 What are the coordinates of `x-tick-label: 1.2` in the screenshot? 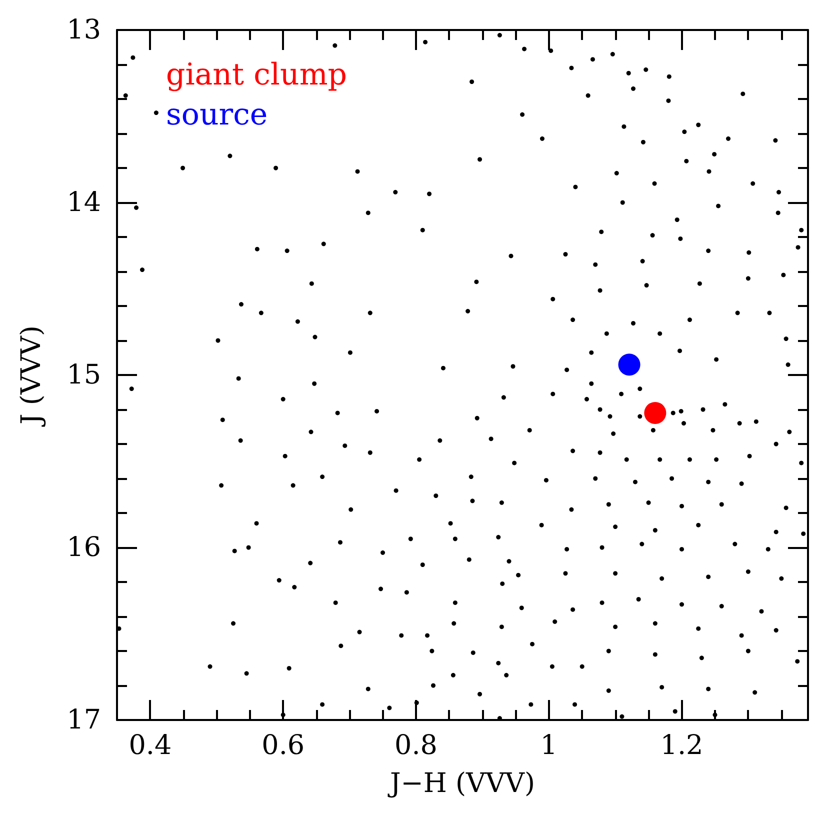 It's located at (682, 745).